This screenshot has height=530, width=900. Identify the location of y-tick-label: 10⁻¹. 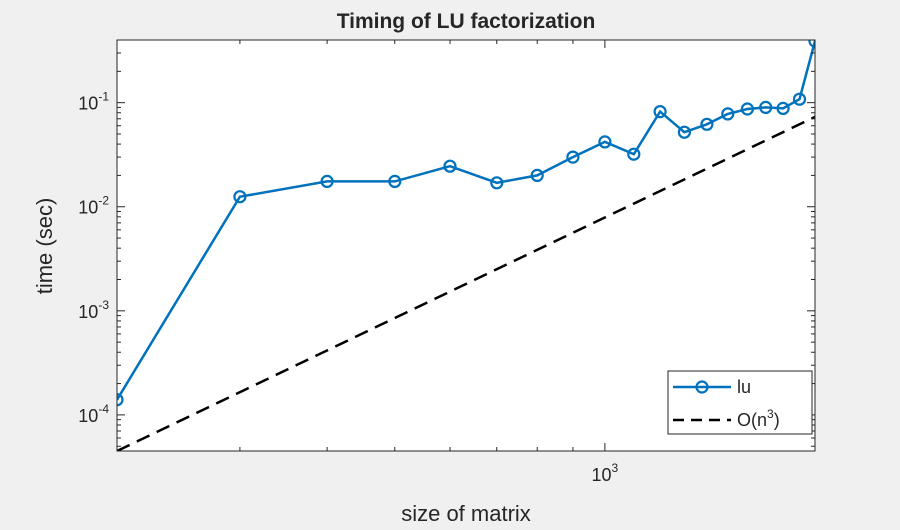
(93, 102).